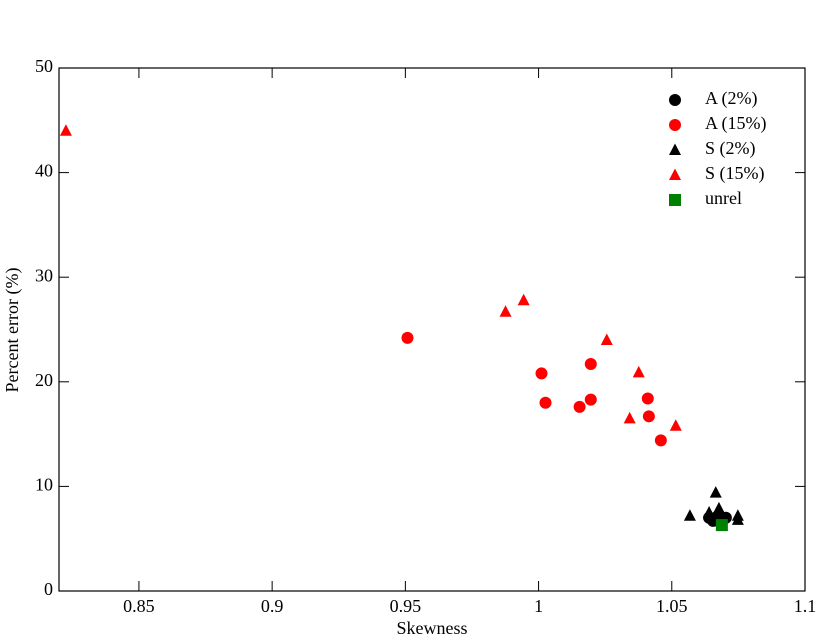 The image size is (830, 641). Describe the element at coordinates (44, 380) in the screenshot. I see `y-tick-label: 20` at that location.